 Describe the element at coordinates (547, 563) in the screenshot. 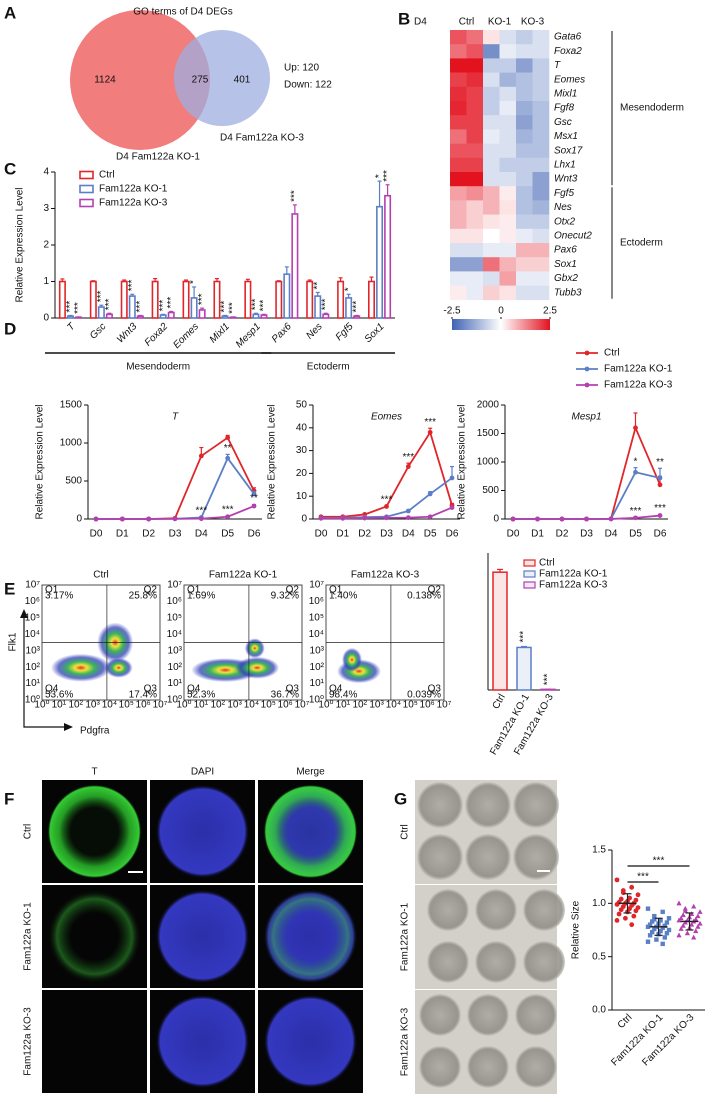

I see `legend-label: Ctrl` at that location.